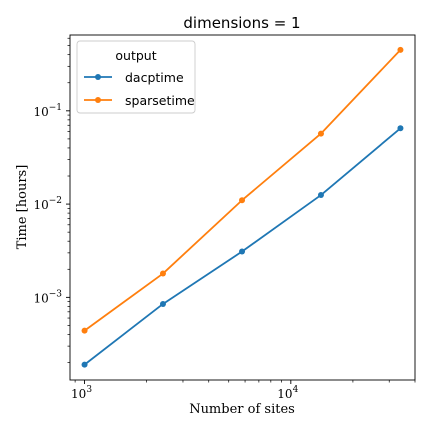 This screenshot has height=432, width=432. I want to click on legend: output dacptime sparsetime, so click(136, 77).